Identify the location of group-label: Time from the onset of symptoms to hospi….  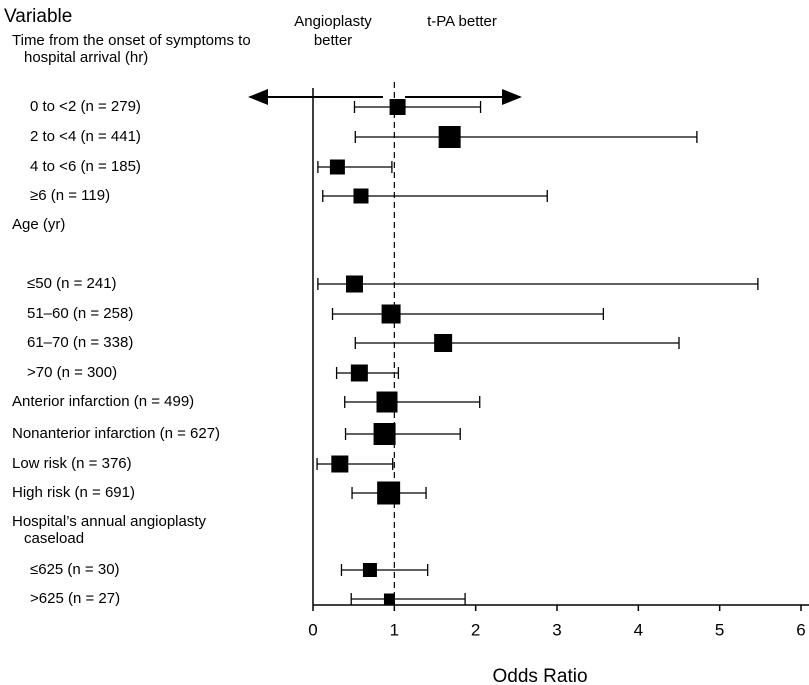
(131, 49).